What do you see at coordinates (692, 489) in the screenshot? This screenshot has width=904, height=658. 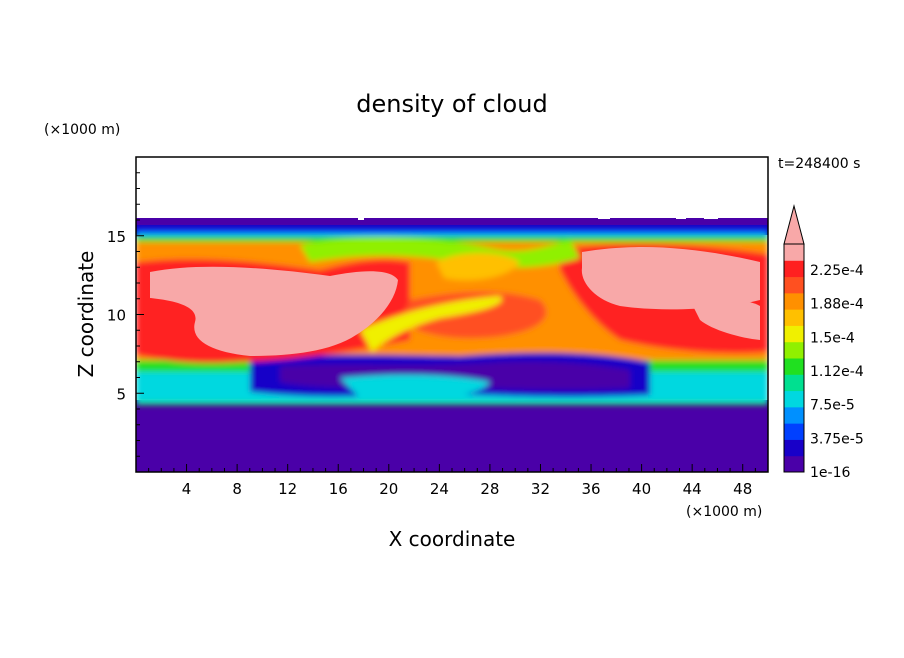 I see `x-tick-label: 44` at bounding box center [692, 489].